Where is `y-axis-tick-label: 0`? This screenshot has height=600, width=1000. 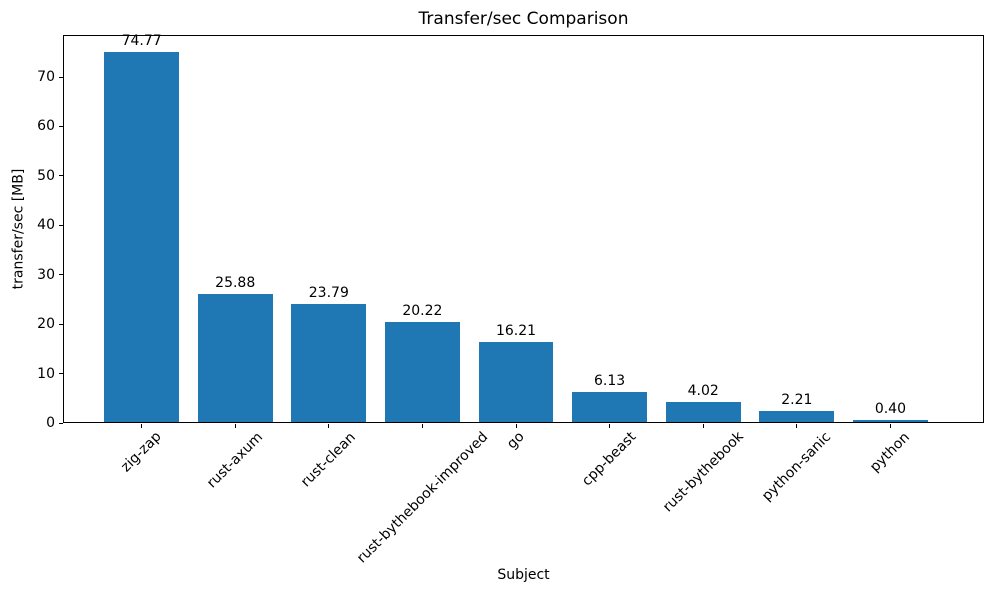
y-axis-tick-label: 0 is located at coordinates (50, 423).